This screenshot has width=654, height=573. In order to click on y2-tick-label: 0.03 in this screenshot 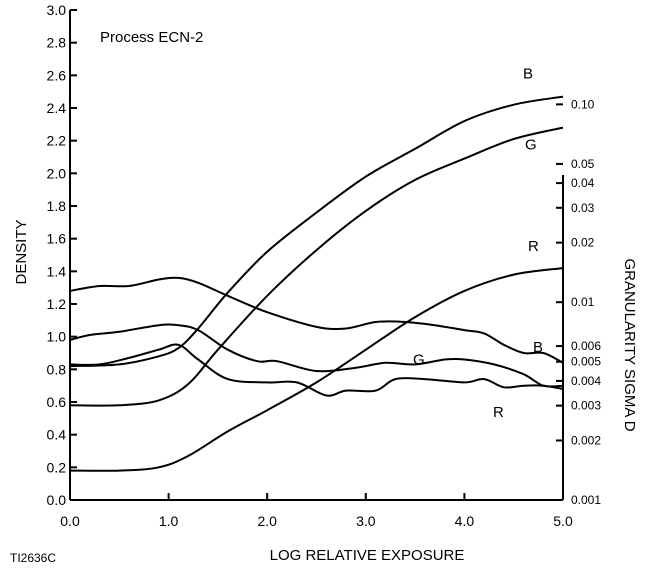, I will do `click(583, 208)`.